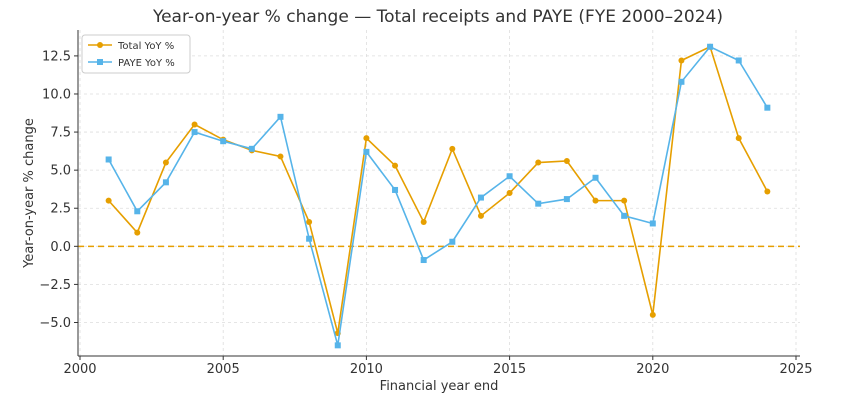  I want to click on x-tick-label: 2005, so click(223, 369).